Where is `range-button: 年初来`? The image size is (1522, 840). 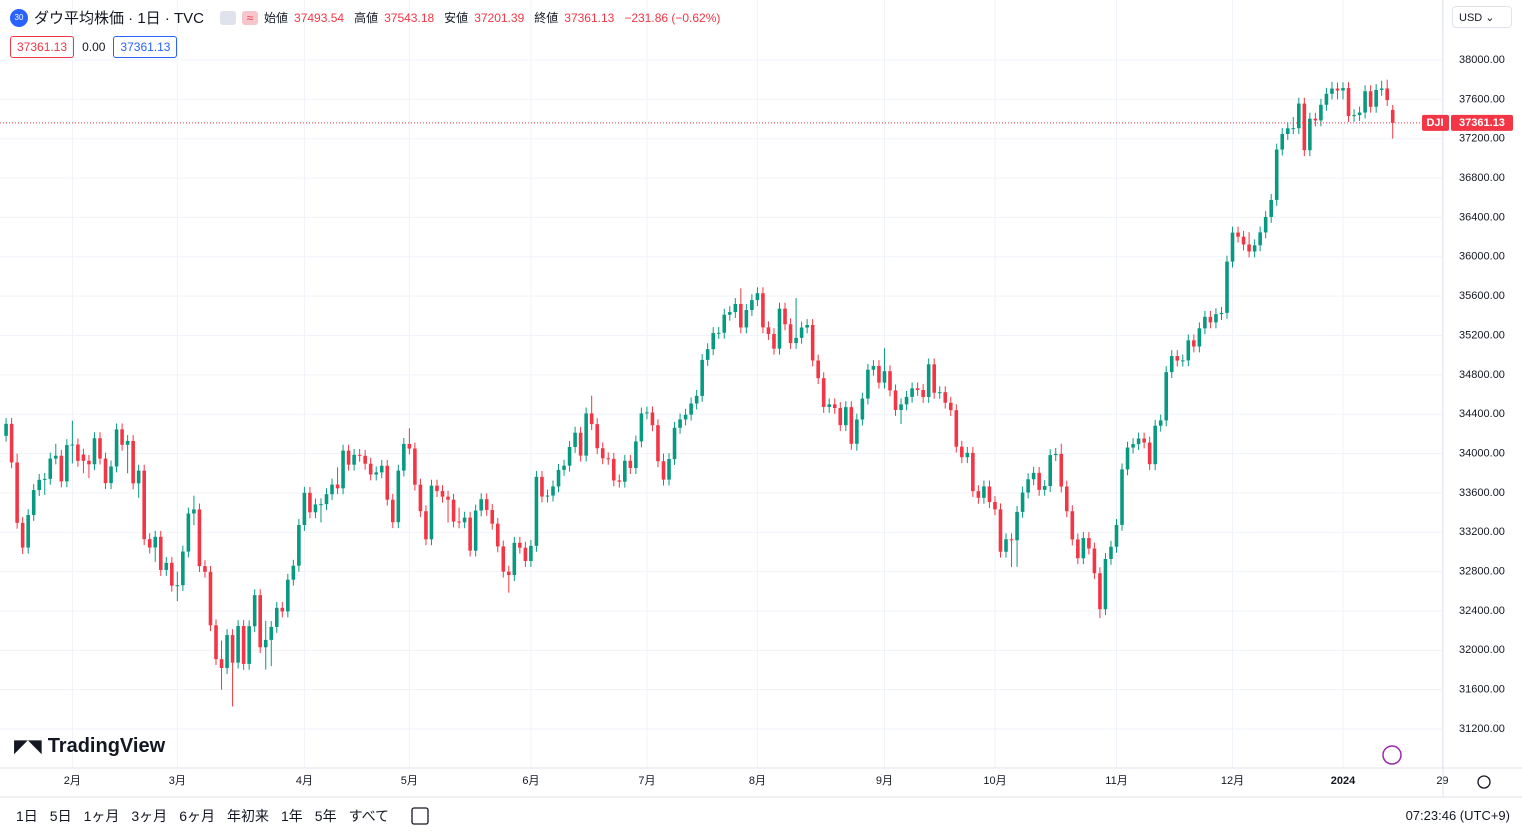 range-button: 年初来 is located at coordinates (247, 816).